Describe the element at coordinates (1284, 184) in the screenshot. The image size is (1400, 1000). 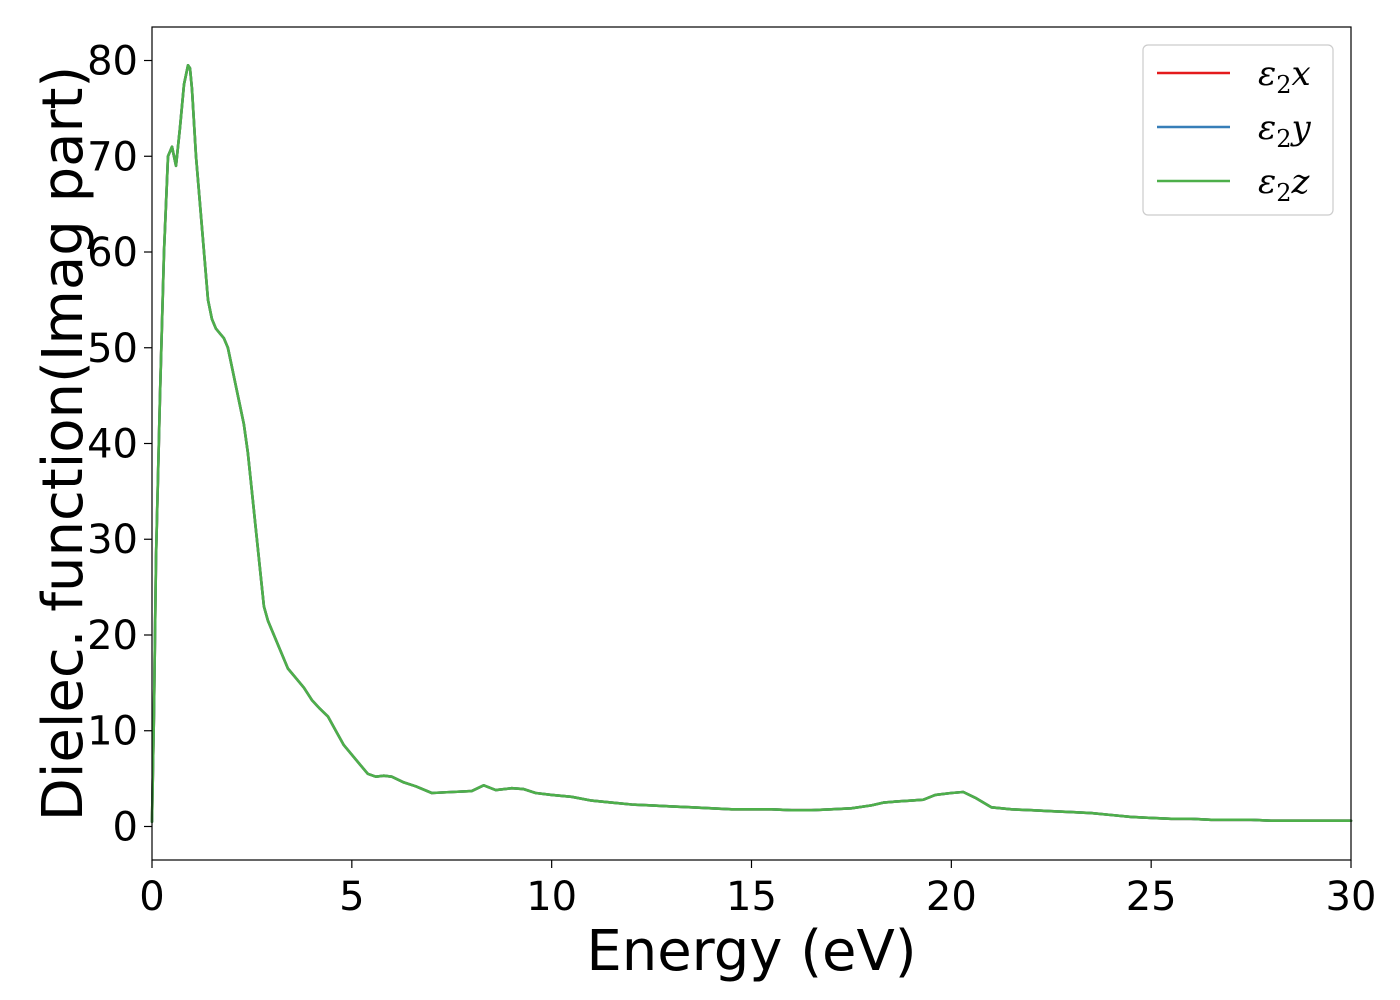
I see `legend-label-3: ε2z` at that location.